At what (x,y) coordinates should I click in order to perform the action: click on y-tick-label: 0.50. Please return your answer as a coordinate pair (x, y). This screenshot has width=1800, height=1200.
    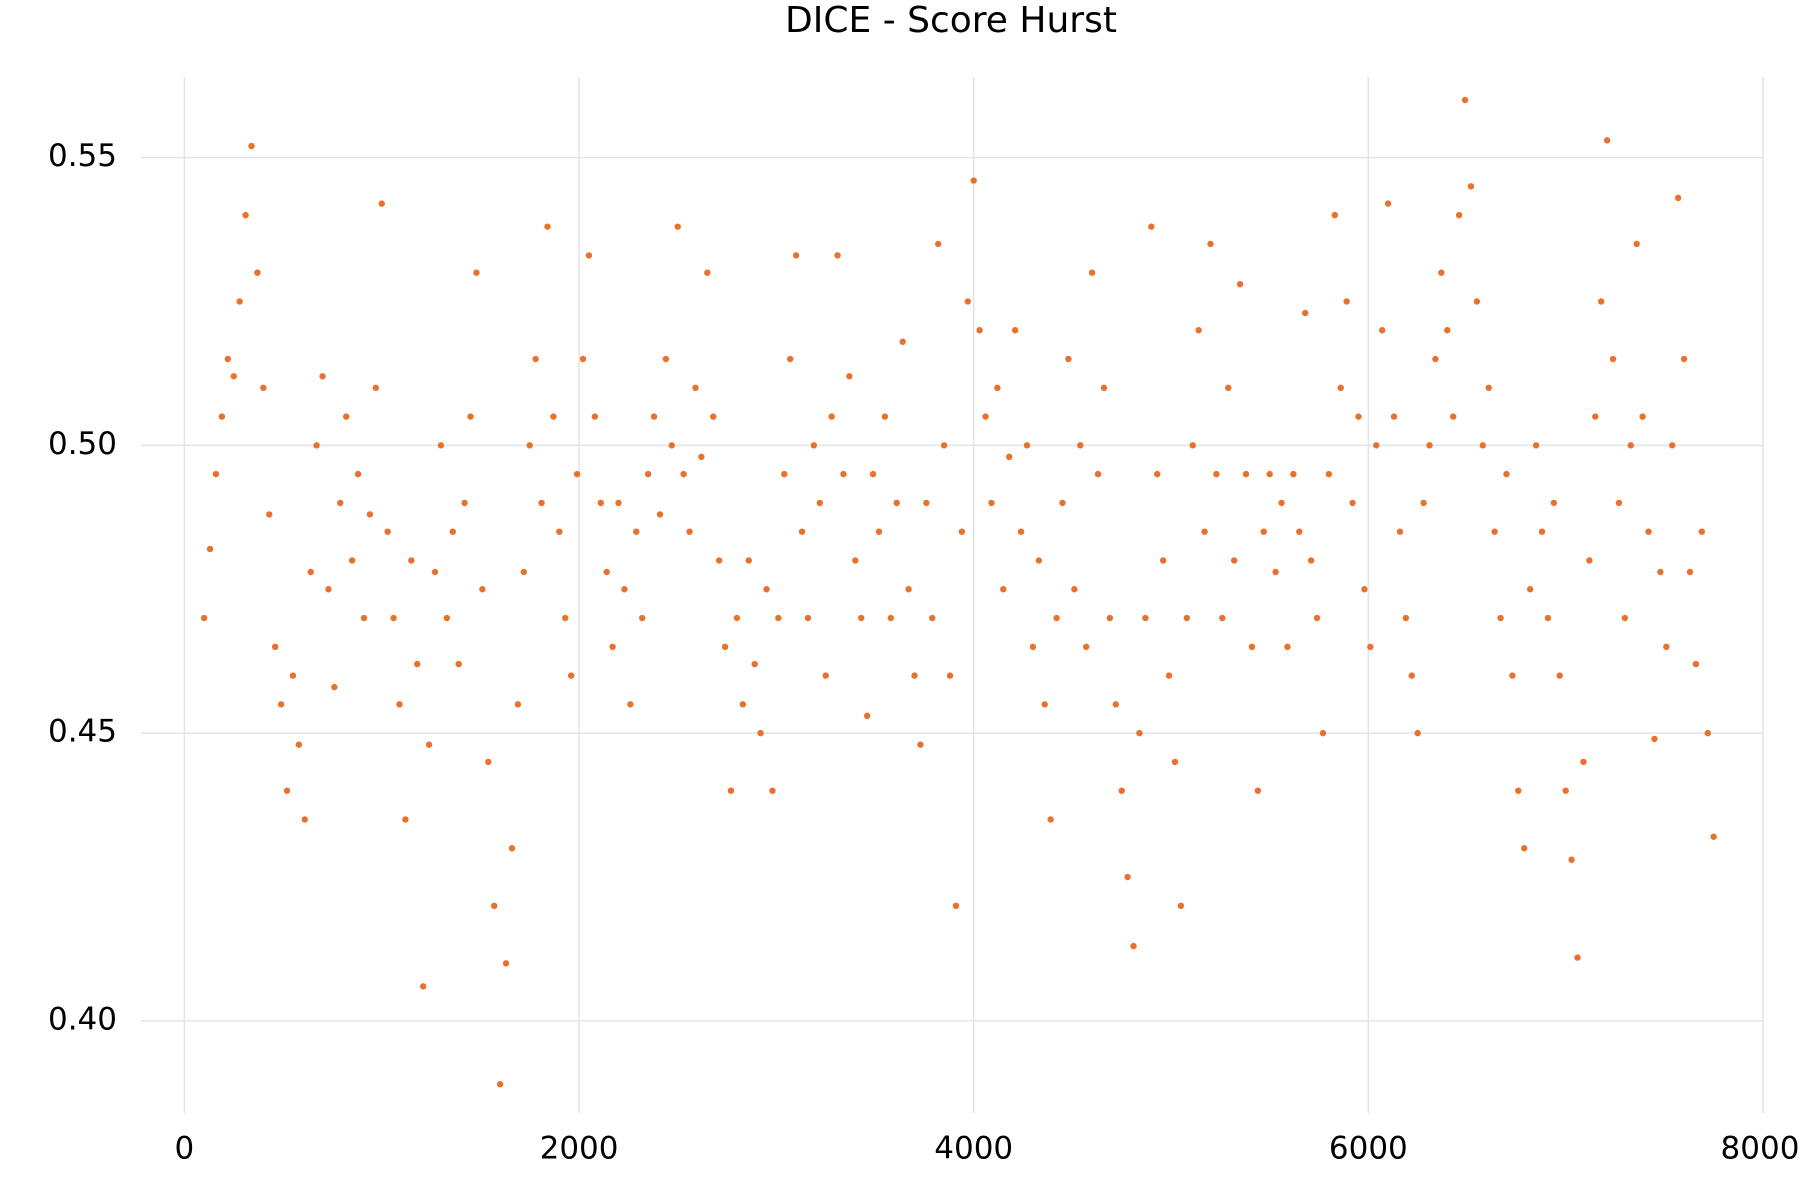
    Looking at the image, I should click on (82, 444).